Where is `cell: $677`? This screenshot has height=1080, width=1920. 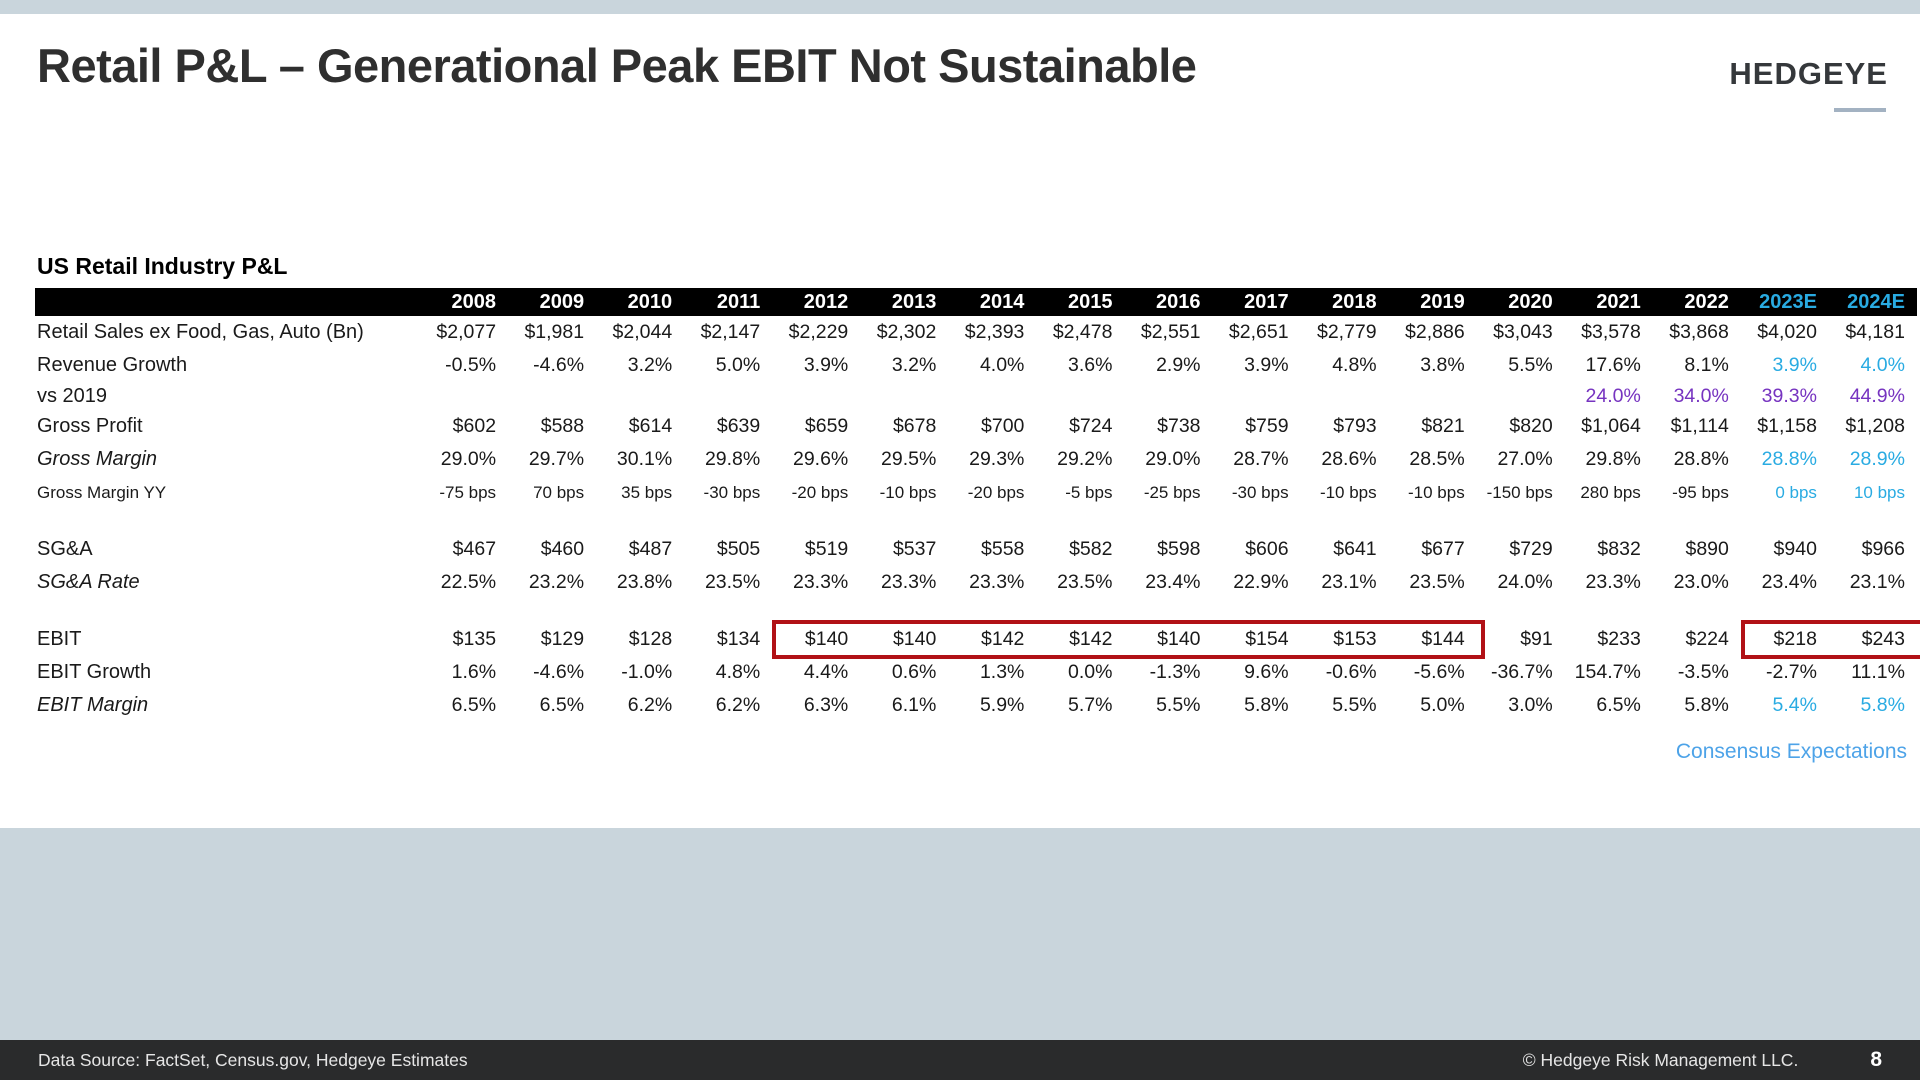
cell: $677 is located at coordinates (1443, 549).